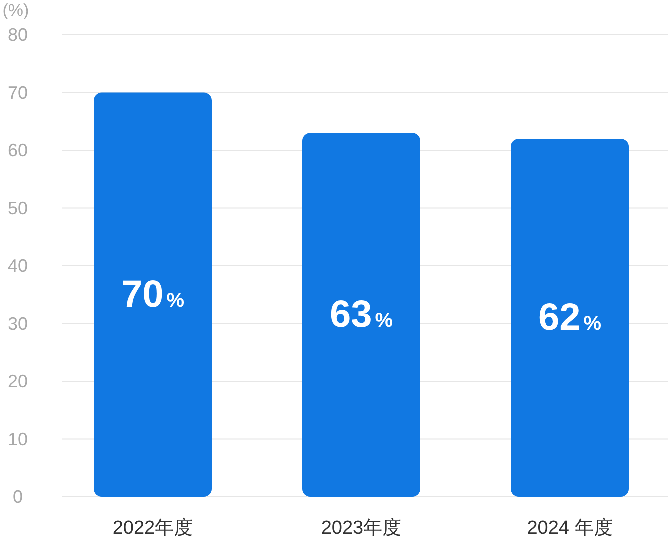 The image size is (668, 539). I want to click on y-tick-label: 50, so click(18, 208).